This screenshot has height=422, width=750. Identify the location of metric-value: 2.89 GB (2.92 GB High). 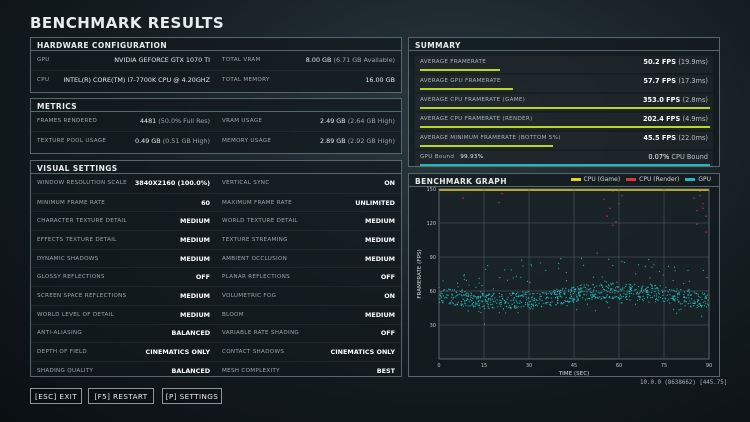
(357, 140).